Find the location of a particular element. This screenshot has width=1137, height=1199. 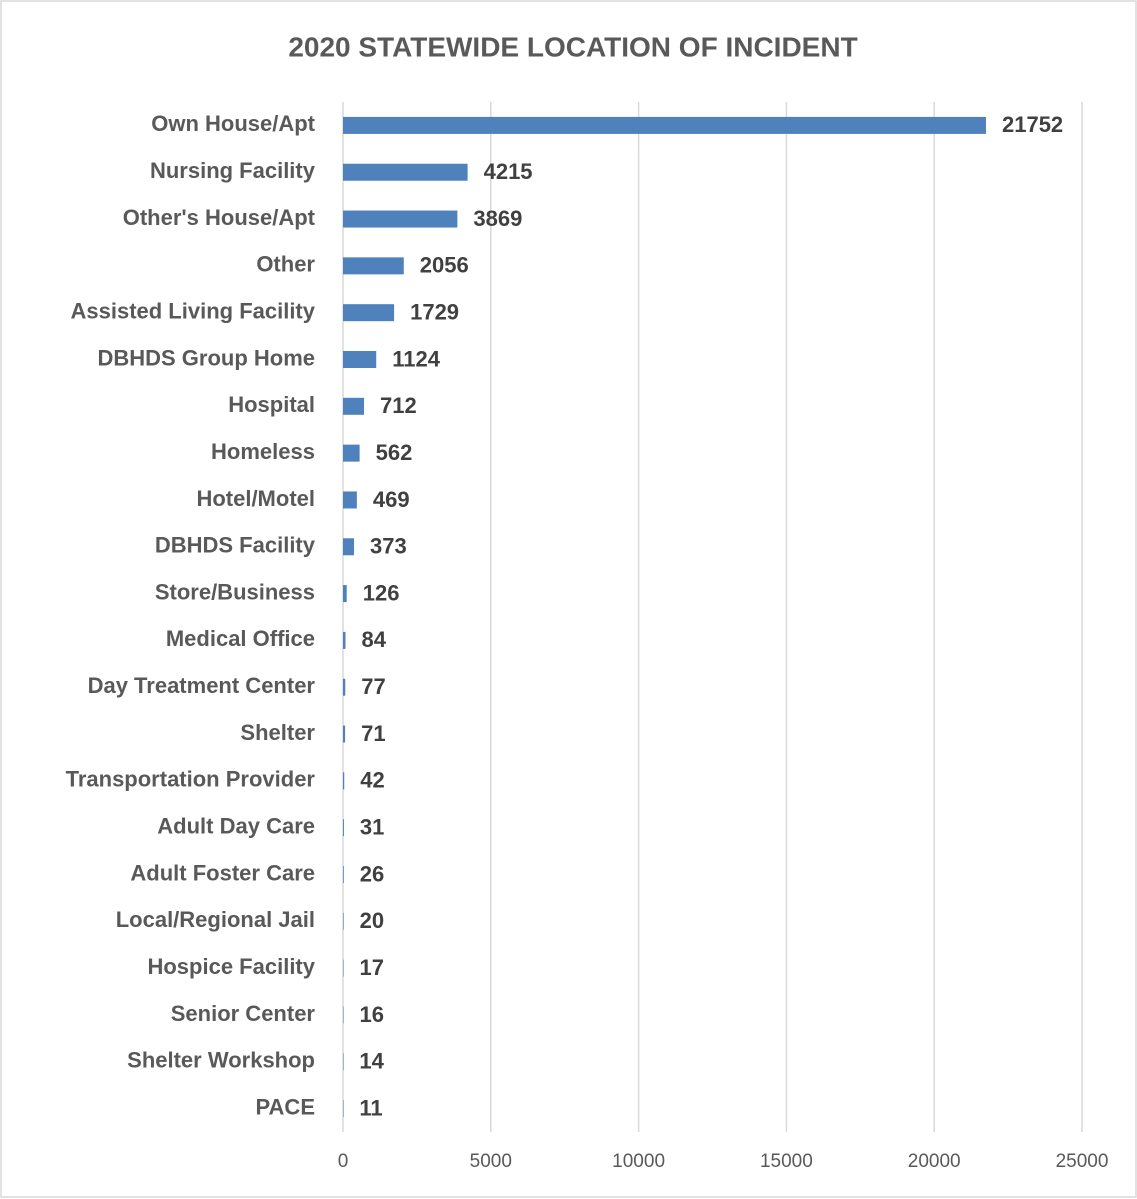

value-label: 16 is located at coordinates (371, 1014).